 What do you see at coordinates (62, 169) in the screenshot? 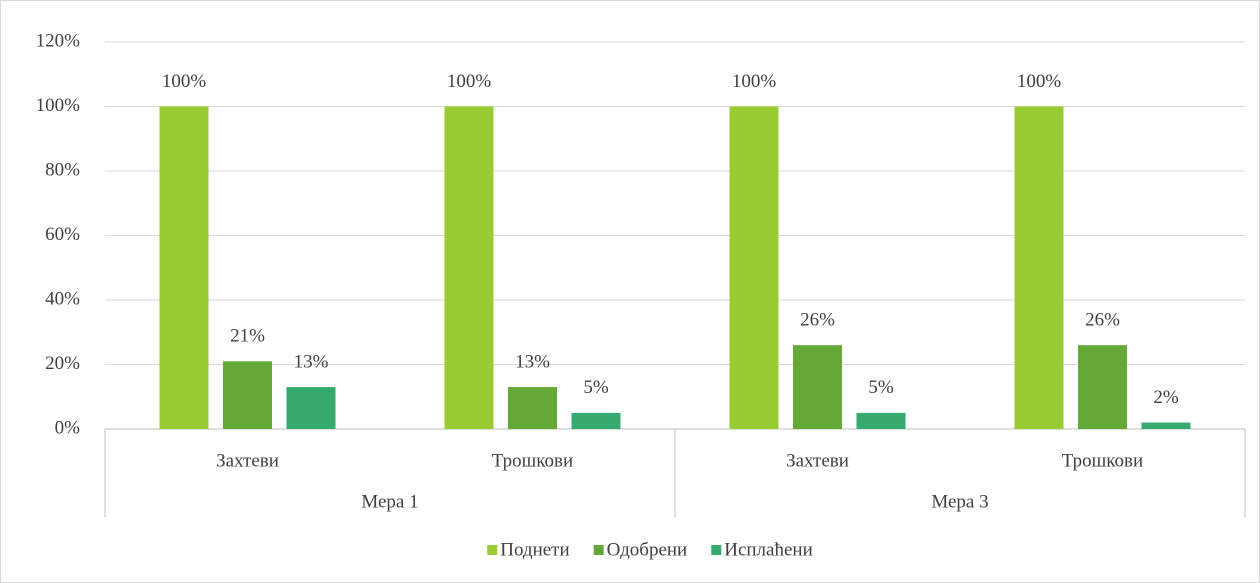
I see `y-tick-label: 80%` at bounding box center [62, 169].